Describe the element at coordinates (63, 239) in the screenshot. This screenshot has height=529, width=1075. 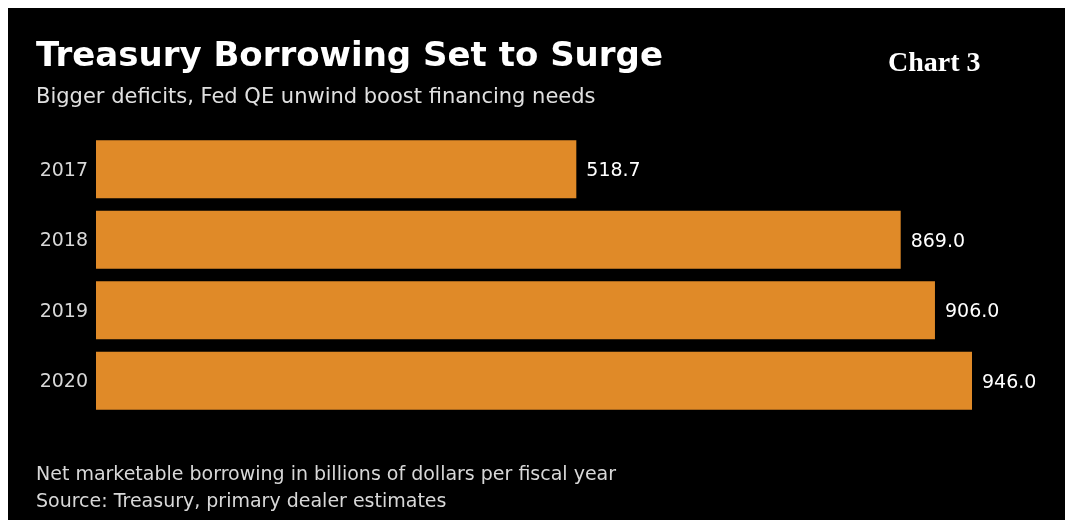
I see `y-tick-label: 2018` at that location.